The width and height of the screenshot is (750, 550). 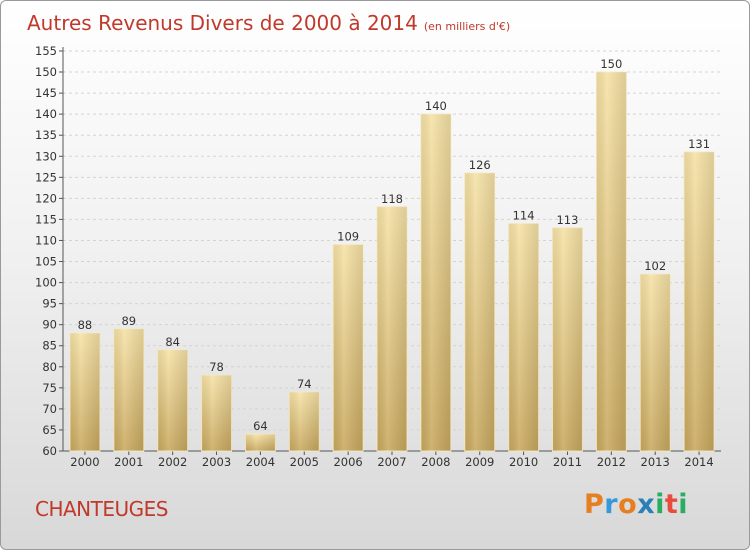 What do you see at coordinates (655, 266) in the screenshot?
I see `value-label: 102` at bounding box center [655, 266].